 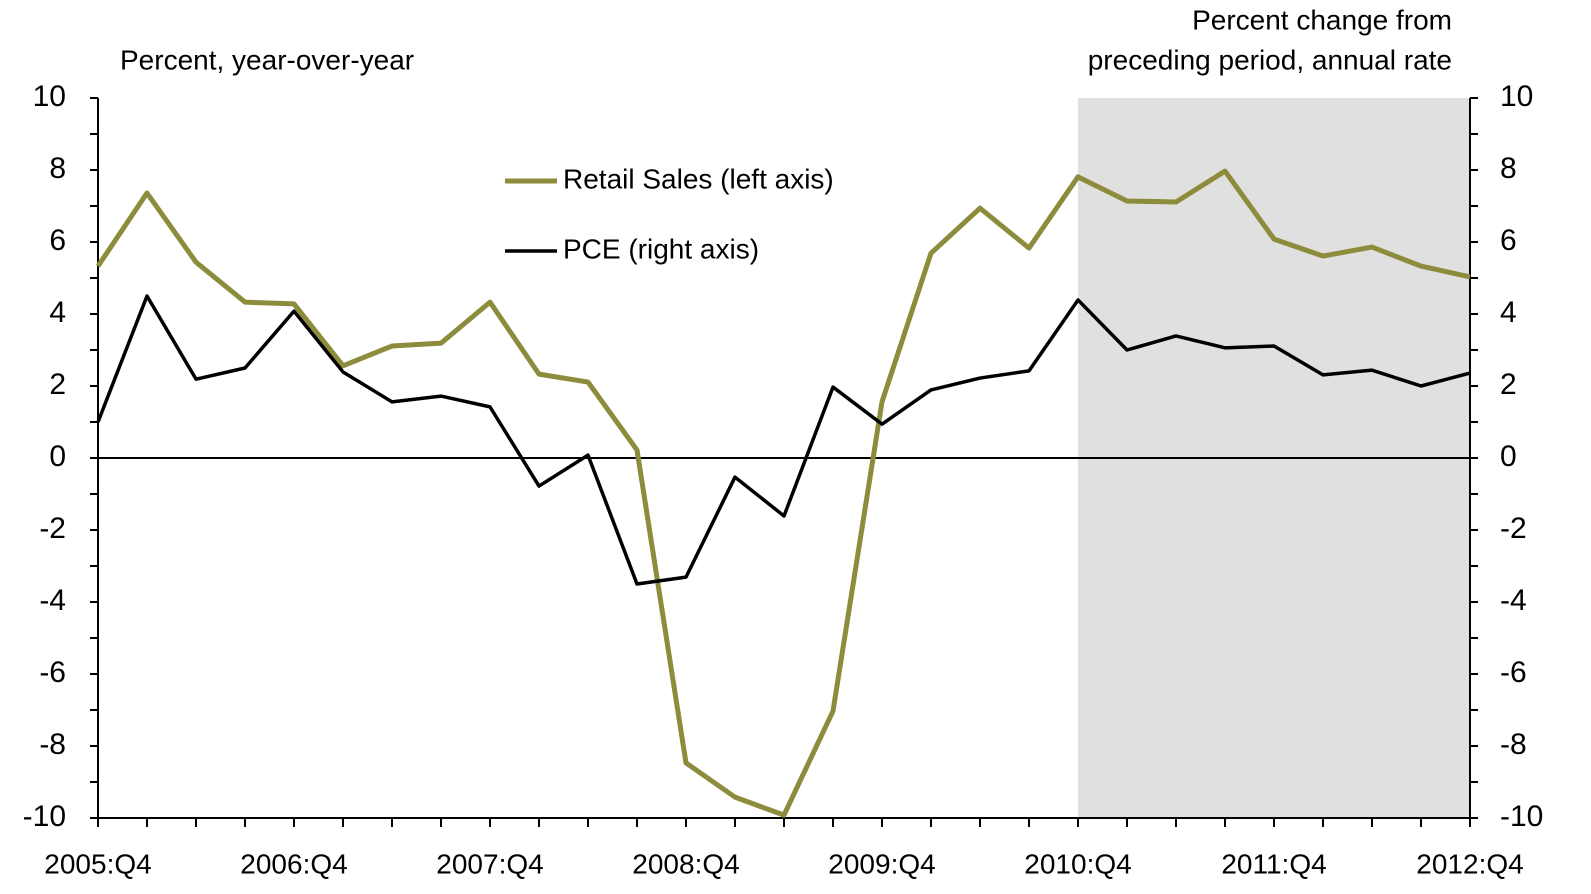 What do you see at coordinates (57, 312) in the screenshot?
I see `y-tick-label: 4` at bounding box center [57, 312].